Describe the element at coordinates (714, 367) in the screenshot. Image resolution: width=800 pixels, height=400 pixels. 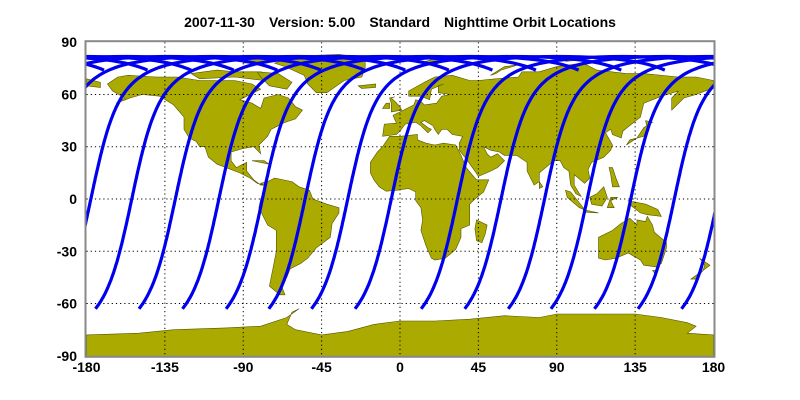
I see `x-tick-label: 180` at that location.